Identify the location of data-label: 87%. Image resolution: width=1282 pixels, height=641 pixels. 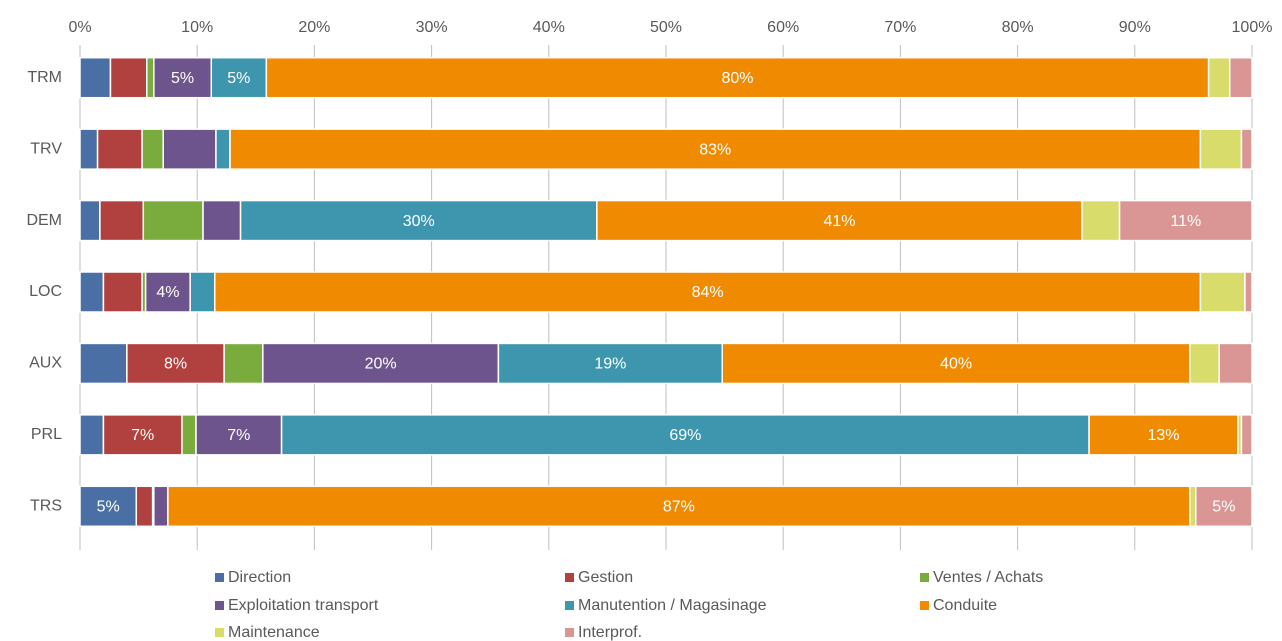
(679, 507).